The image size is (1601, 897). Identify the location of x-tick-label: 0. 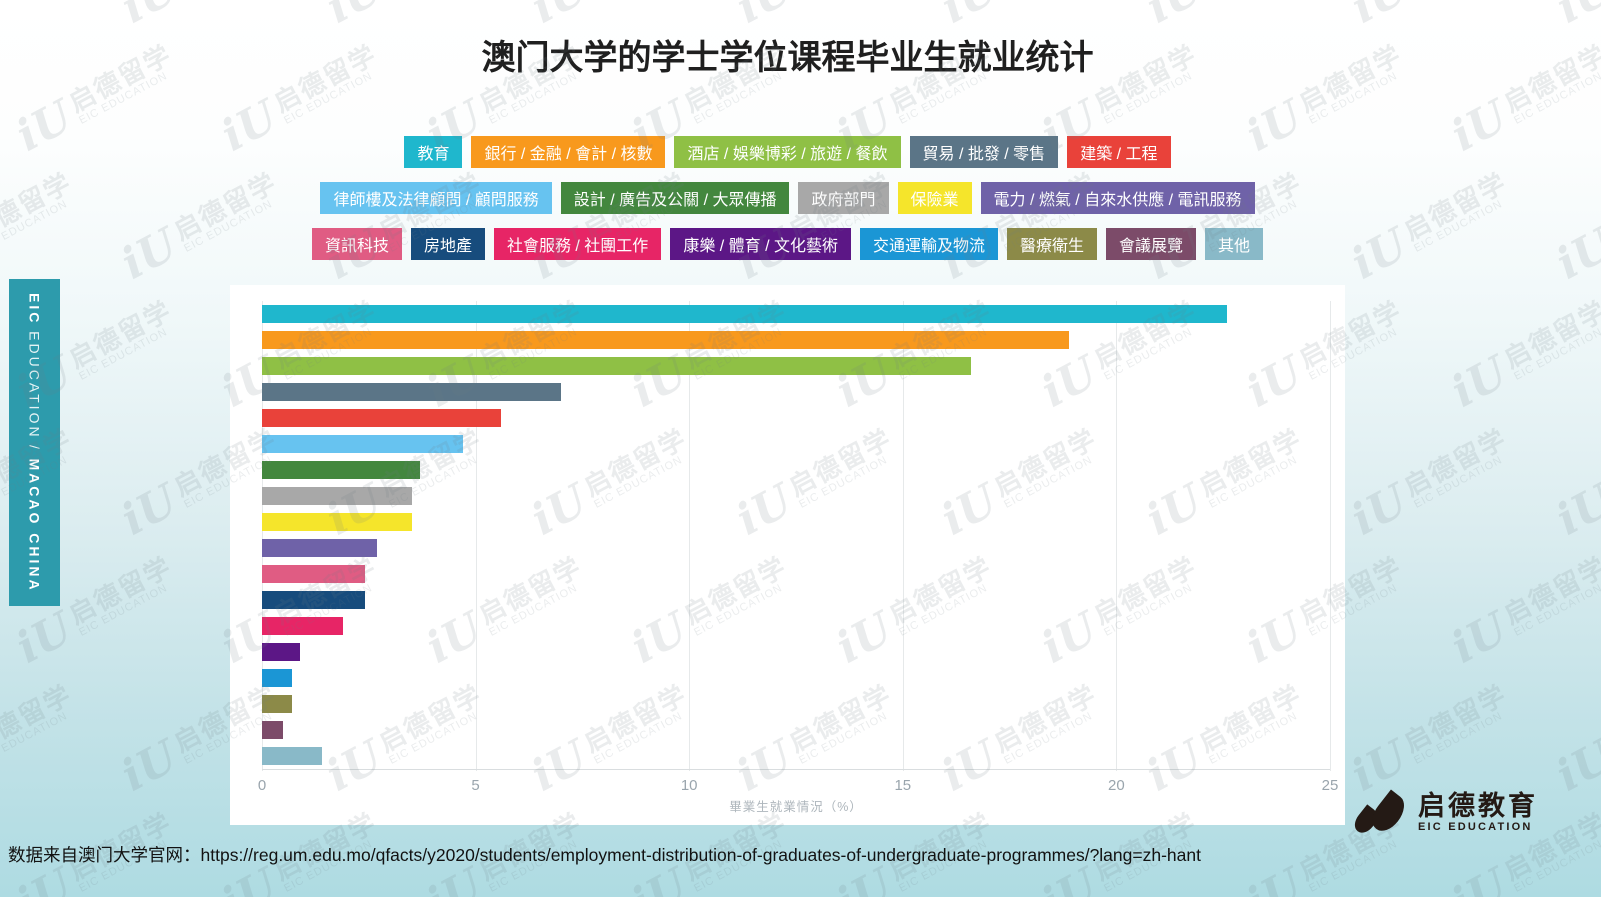
(262, 785).